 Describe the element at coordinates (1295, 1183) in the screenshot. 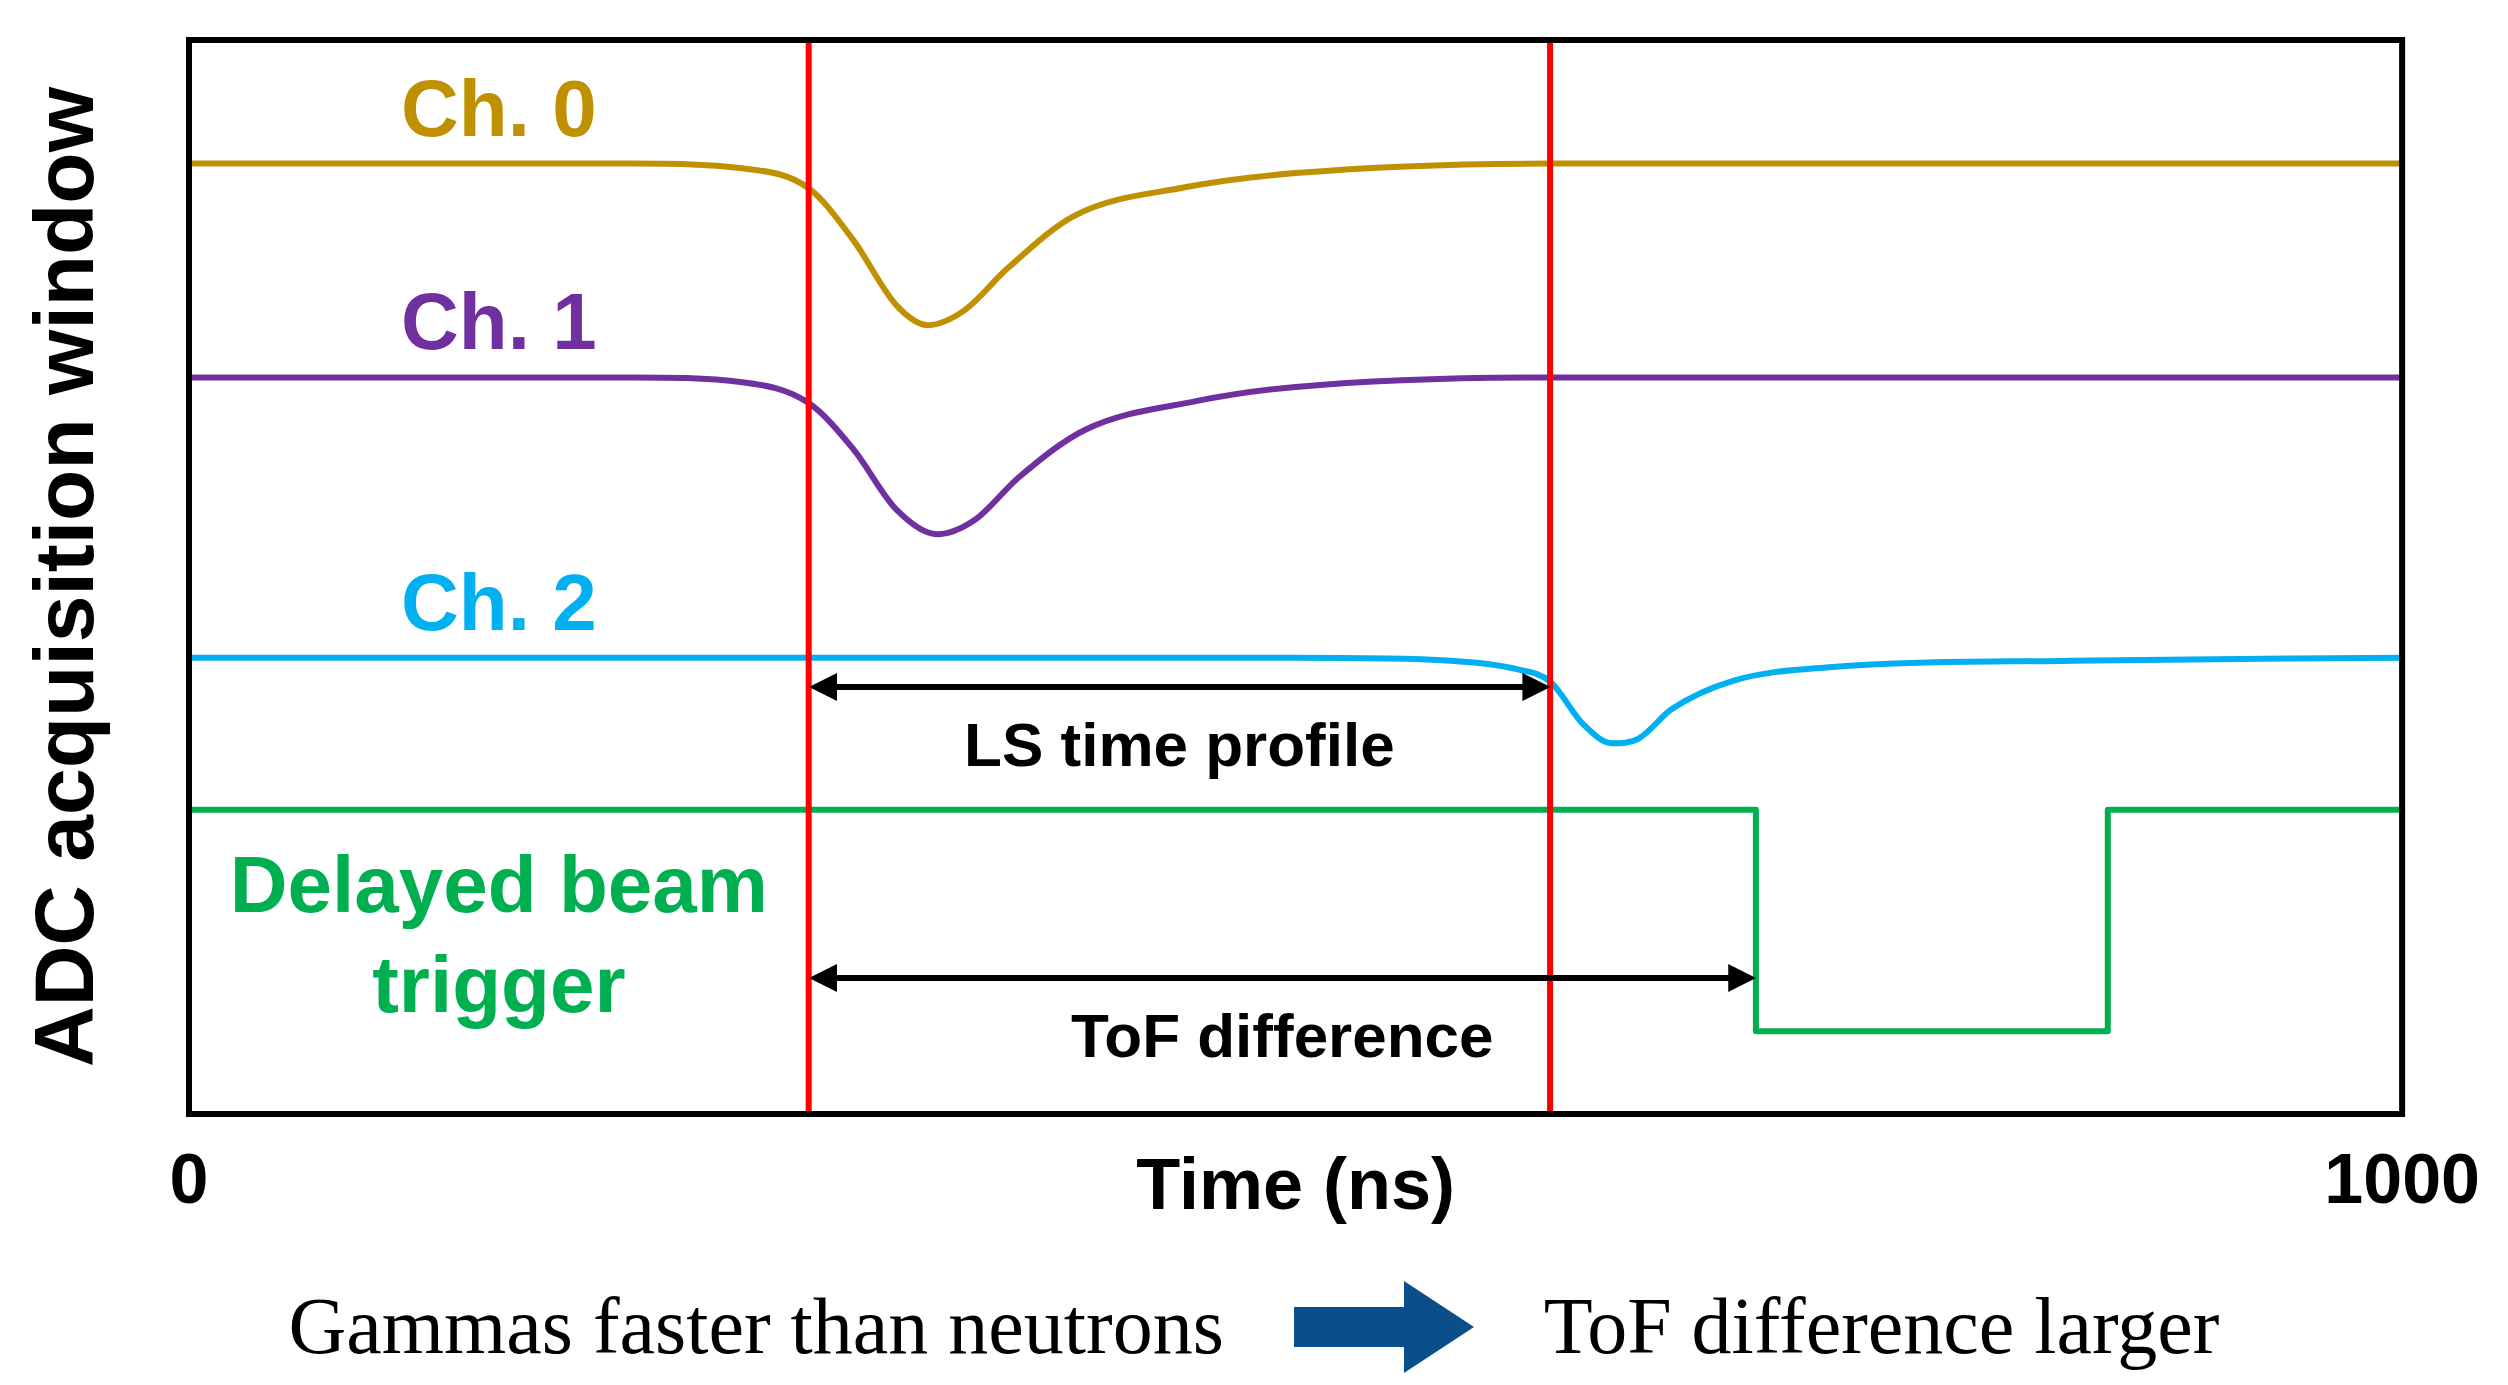

I see `x-axis-title: Time (ns)` at that location.